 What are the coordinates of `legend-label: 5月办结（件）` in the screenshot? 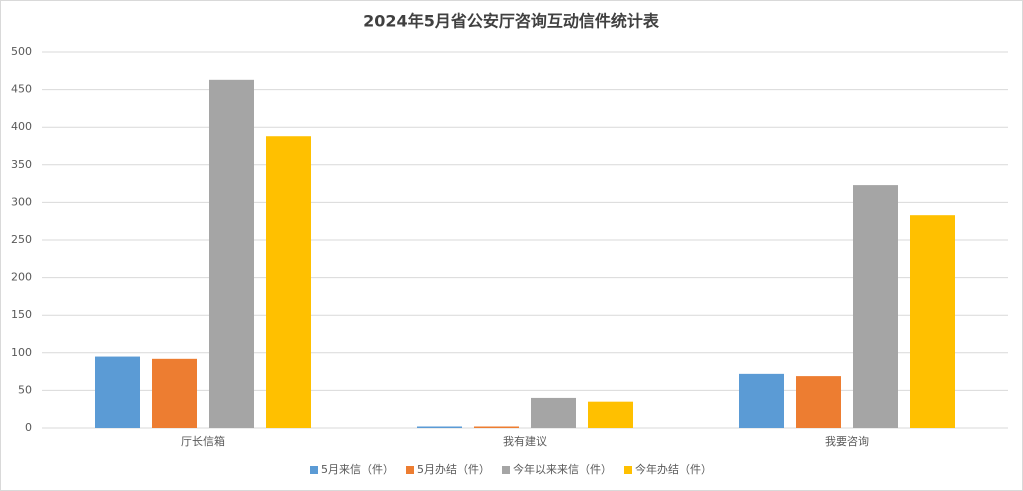 It's located at (453, 469).